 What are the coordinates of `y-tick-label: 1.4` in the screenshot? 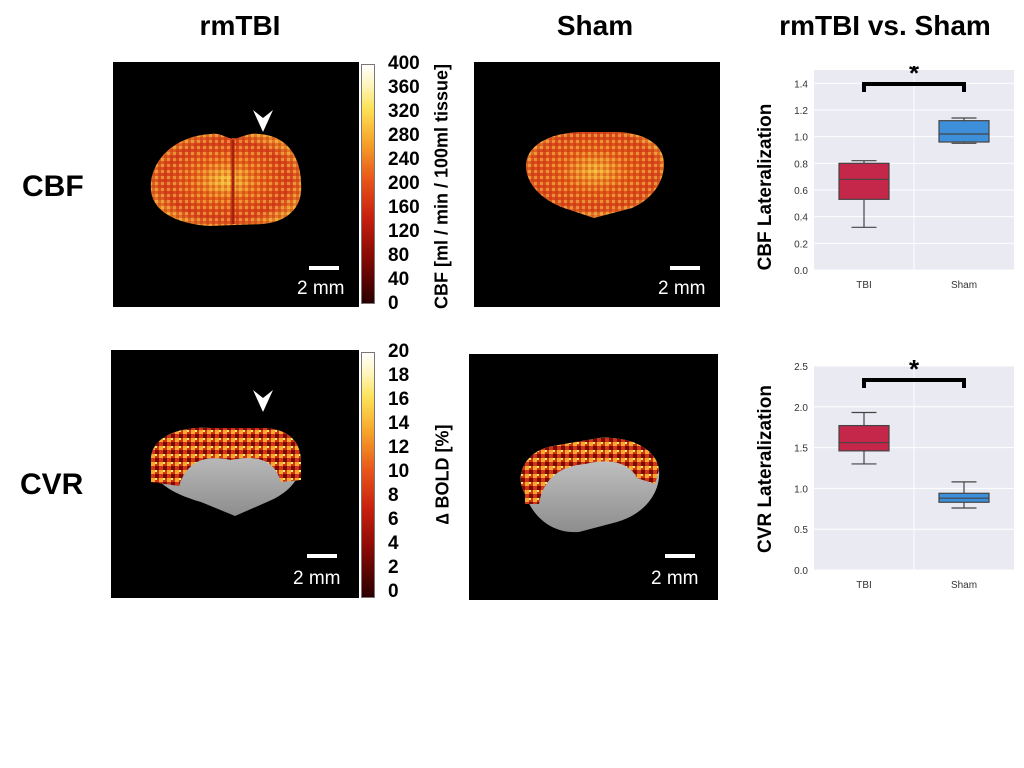 It's located at (801, 84).